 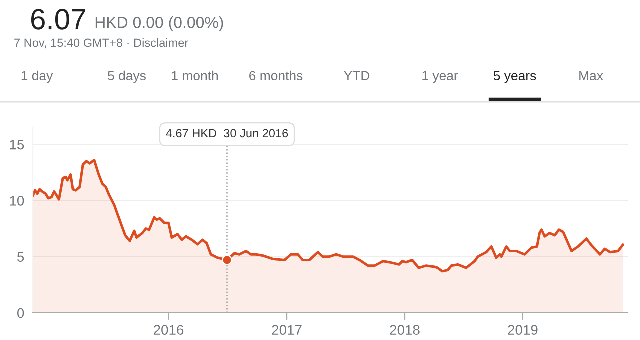 What do you see at coordinates (38, 77) in the screenshot?
I see `text: 1 day` at bounding box center [38, 77].